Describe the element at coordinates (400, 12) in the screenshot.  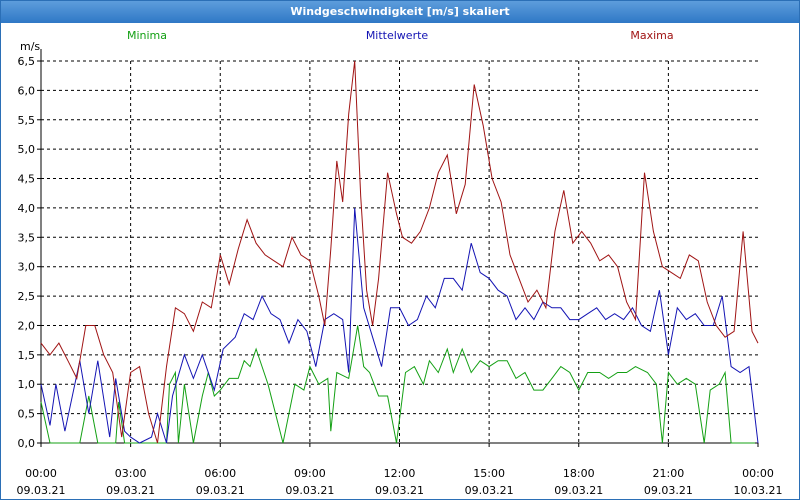
I see `window-title: Windgeschwindigkeit [m/s] skaliert` at that location.